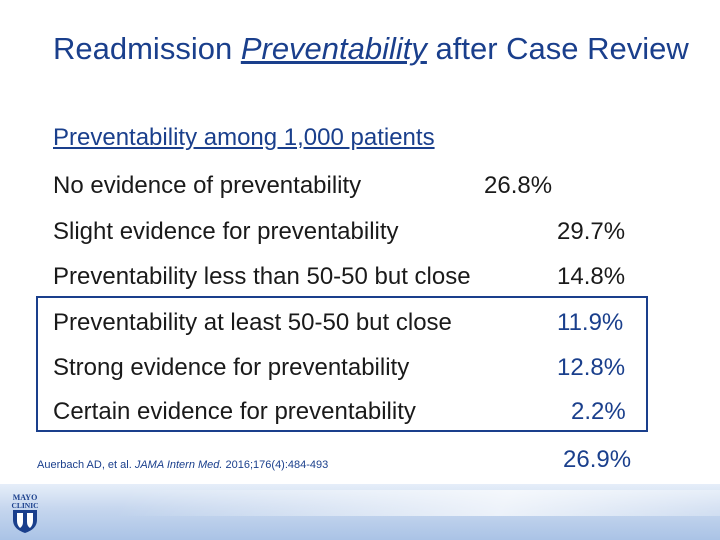 The height and width of the screenshot is (540, 720). Describe the element at coordinates (234, 411) in the screenshot. I see `row-label-certain-evidence: Certain evidence for preventability` at that location.